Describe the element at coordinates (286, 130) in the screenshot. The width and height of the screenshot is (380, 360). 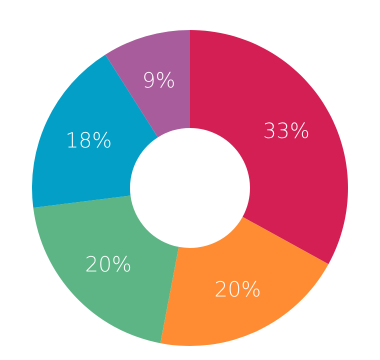
I see `data-label: 33%` at that location.